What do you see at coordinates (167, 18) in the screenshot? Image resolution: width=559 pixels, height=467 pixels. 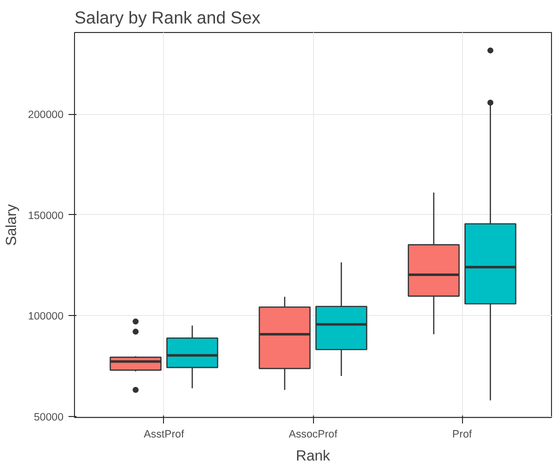 I see `chart-title: Salary by Rank and Sex` at bounding box center [167, 18].